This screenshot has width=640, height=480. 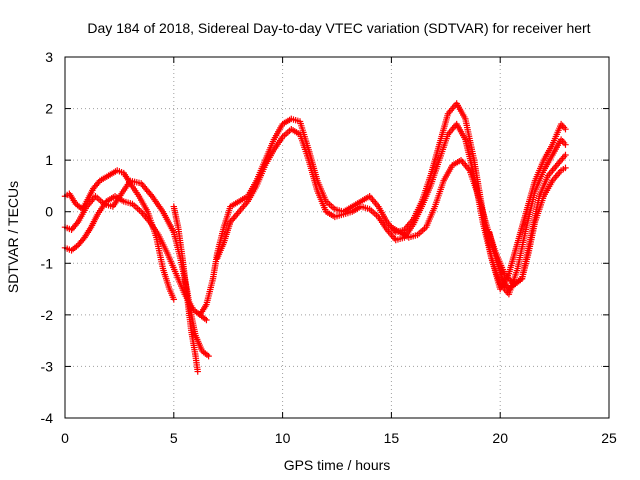 What do you see at coordinates (47, 263) in the screenshot?
I see `y-tick-label: -1` at bounding box center [47, 263].